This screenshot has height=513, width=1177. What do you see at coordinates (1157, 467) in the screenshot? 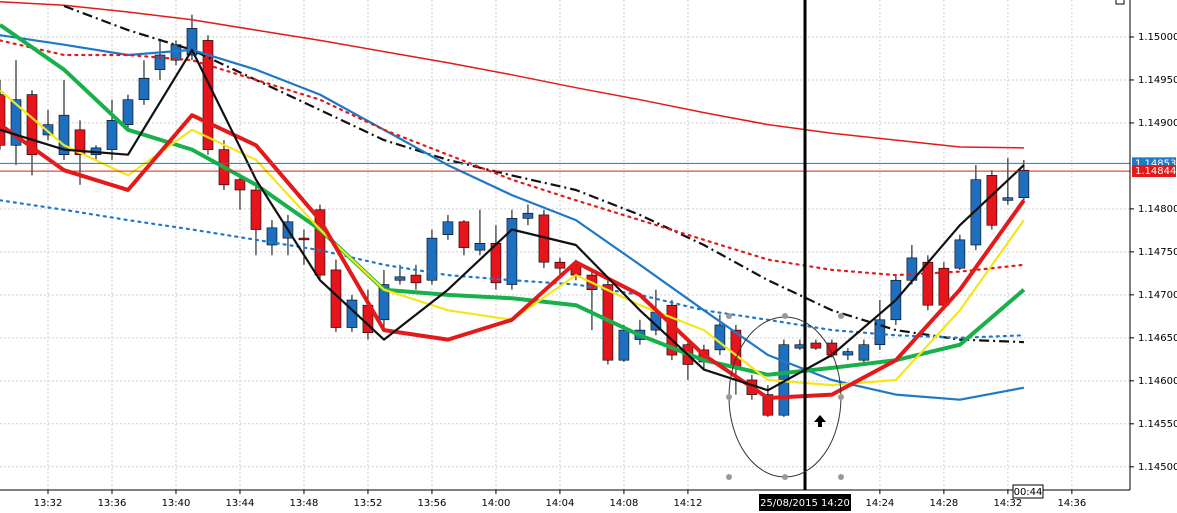
I see `y-tick-label: 1.14500` at bounding box center [1157, 467].